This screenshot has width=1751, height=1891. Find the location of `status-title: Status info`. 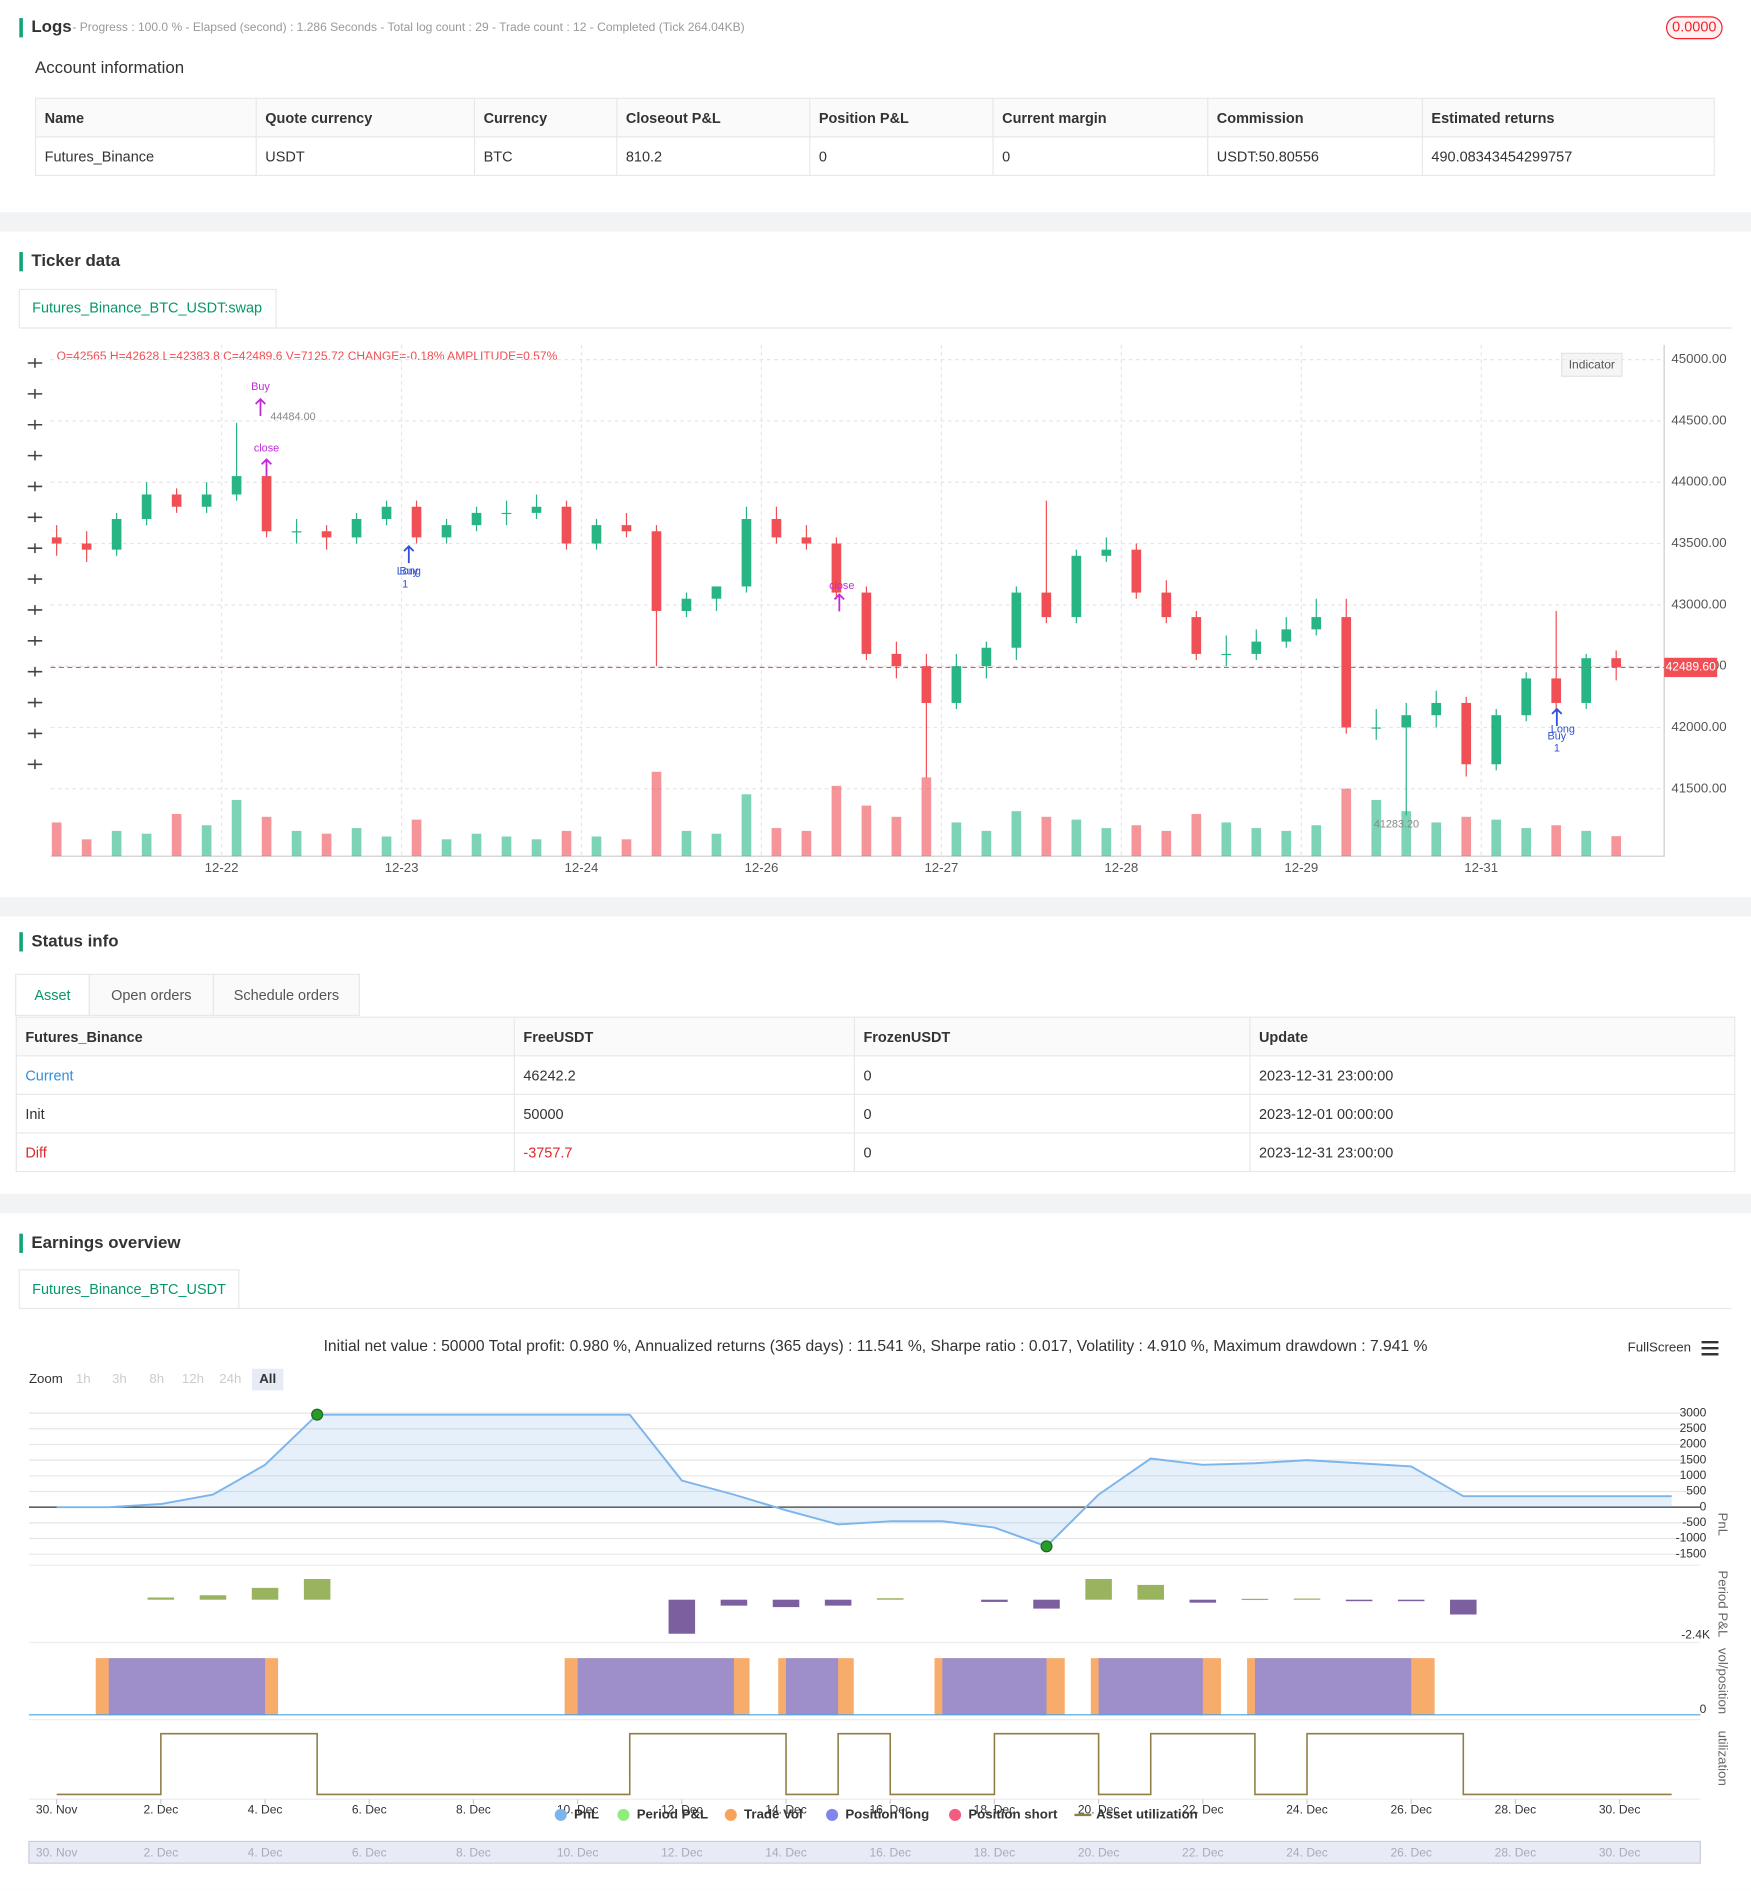

status-title: Status info is located at coordinates (74, 940).